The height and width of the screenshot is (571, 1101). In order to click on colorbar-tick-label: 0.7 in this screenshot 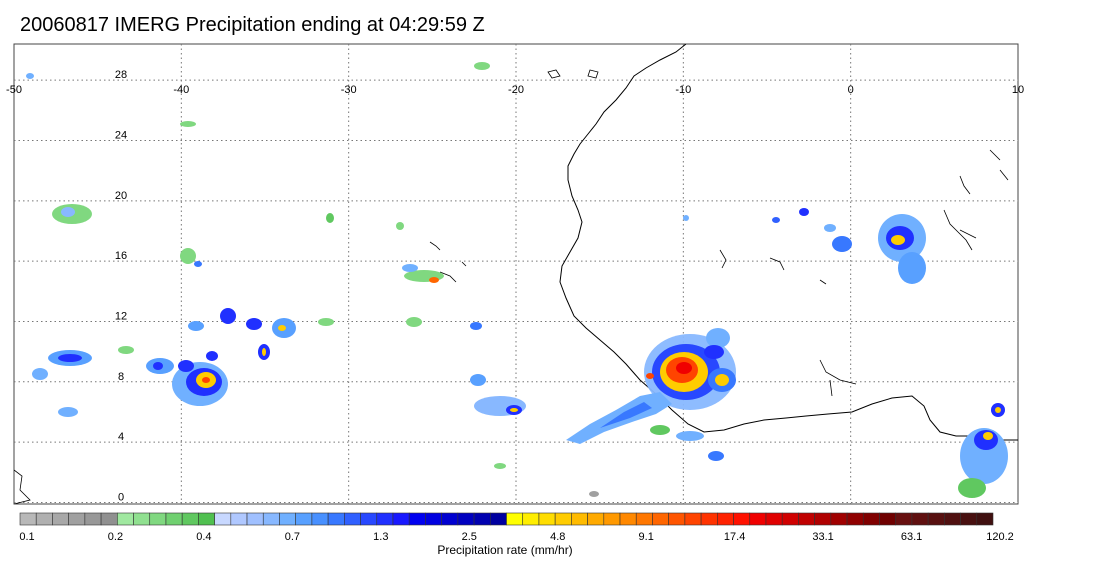, I will do `click(292, 537)`.